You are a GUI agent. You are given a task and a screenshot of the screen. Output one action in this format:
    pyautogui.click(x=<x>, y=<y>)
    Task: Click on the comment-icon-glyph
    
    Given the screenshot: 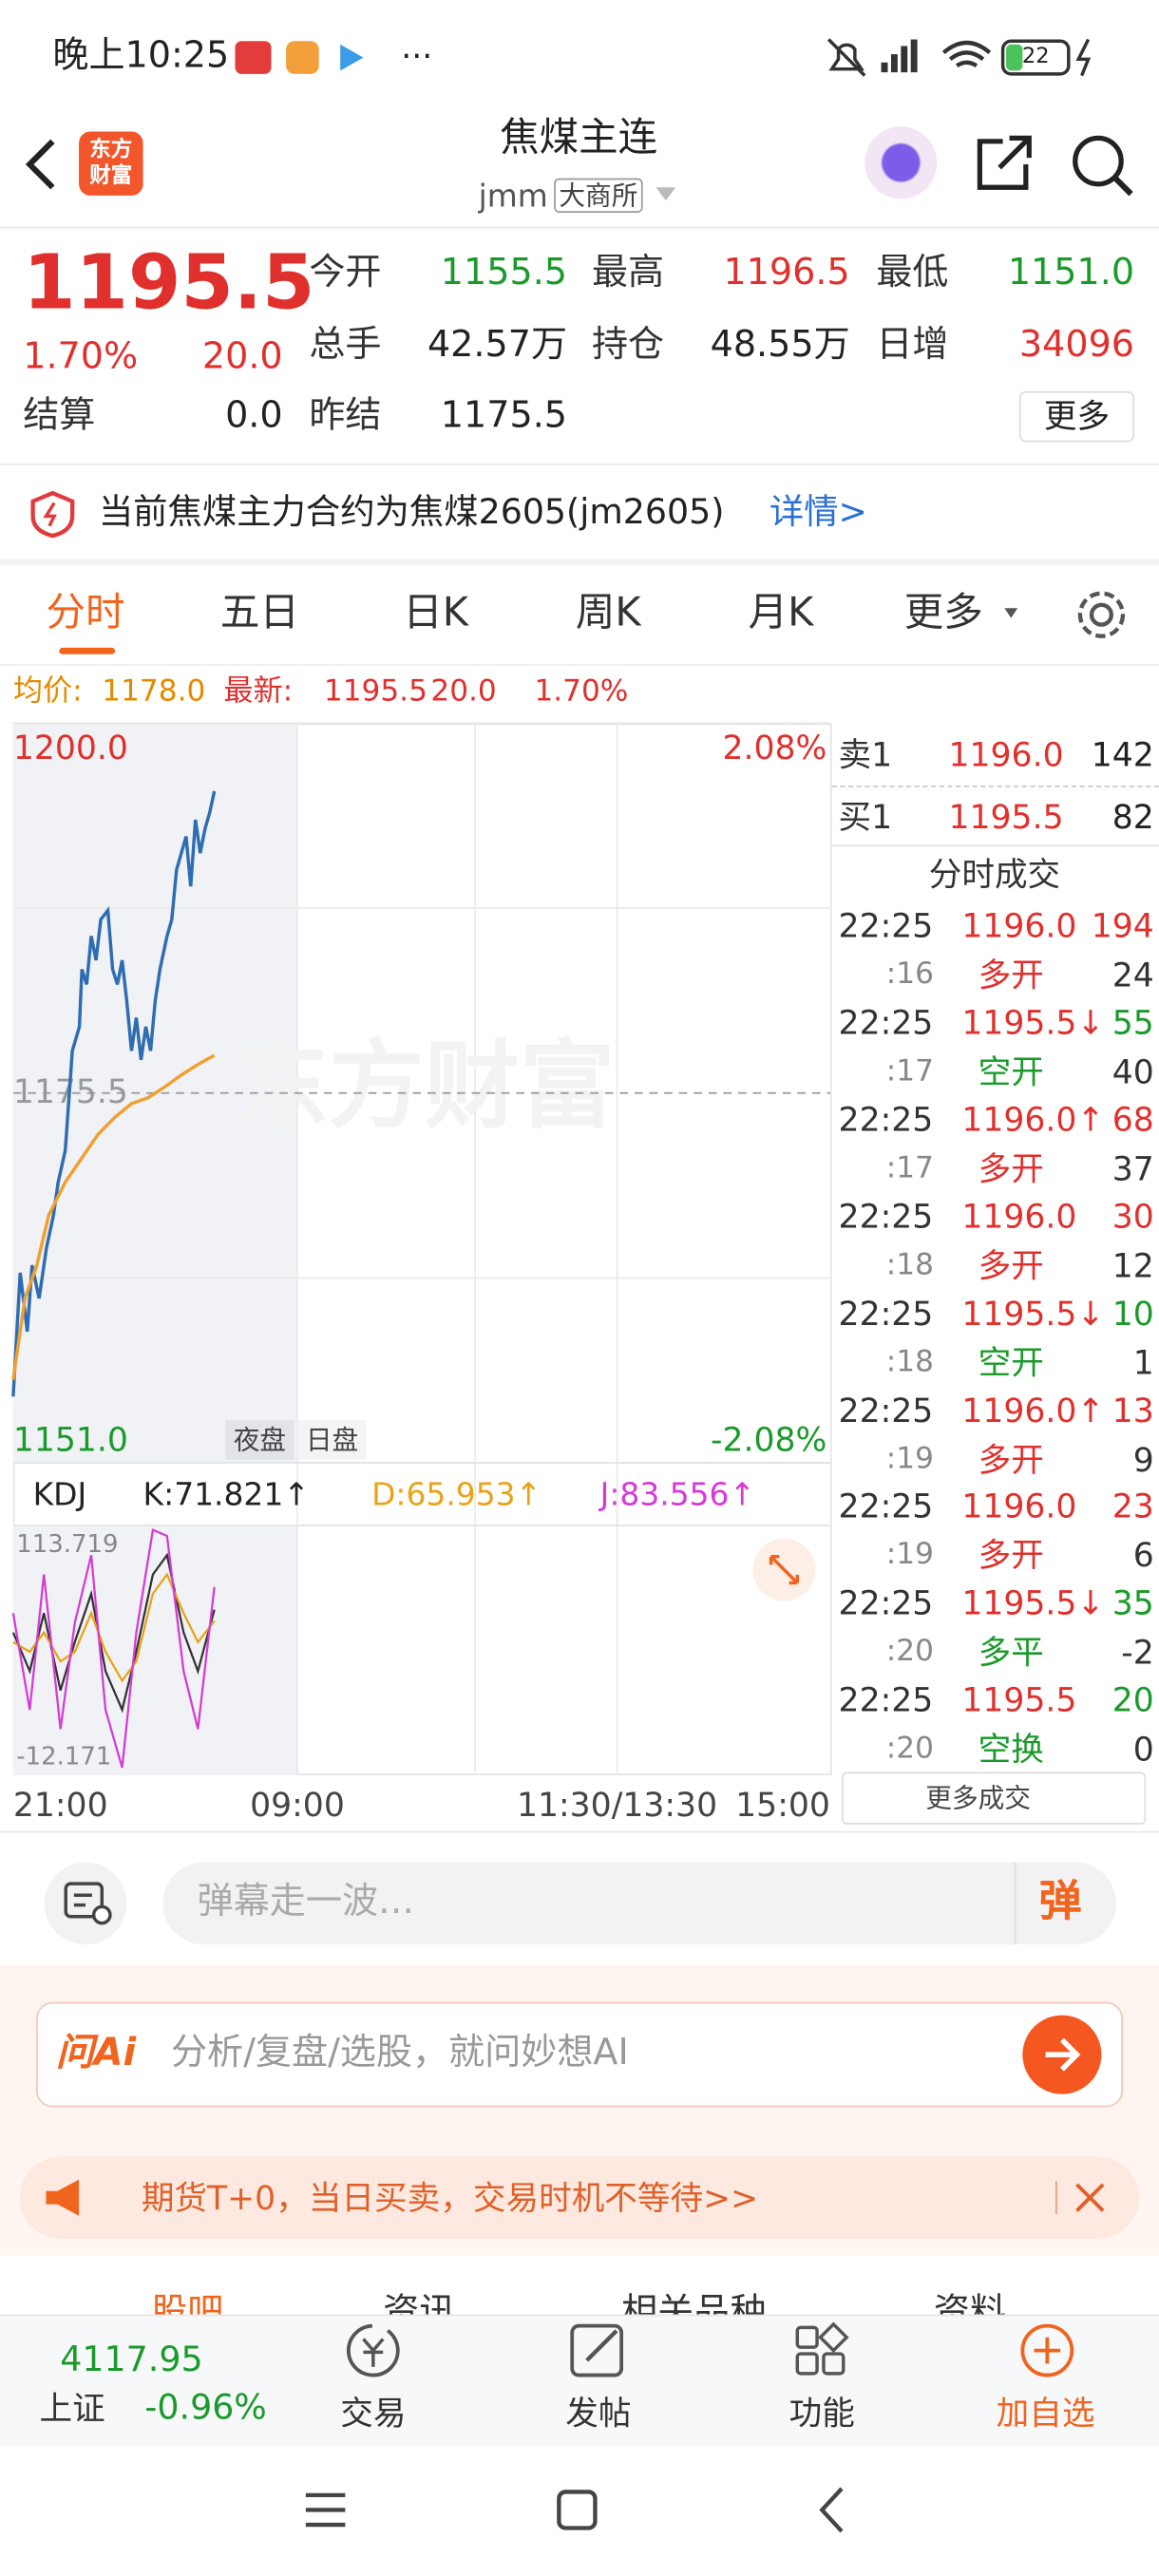 What is the action you would take?
    pyautogui.click(x=88, y=1903)
    